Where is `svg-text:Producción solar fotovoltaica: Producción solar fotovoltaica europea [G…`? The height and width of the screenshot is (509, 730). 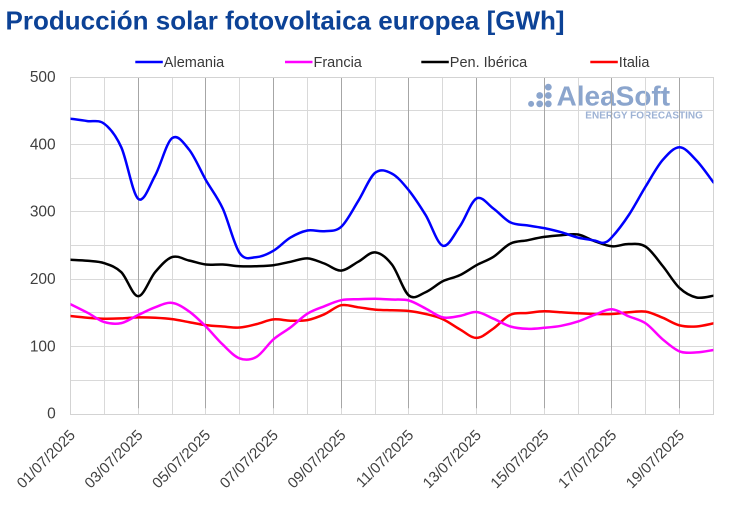 svg-text:Producción solar fotovoltaica: Producción solar fotovoltaica europea [G… is located at coordinates (285, 21).